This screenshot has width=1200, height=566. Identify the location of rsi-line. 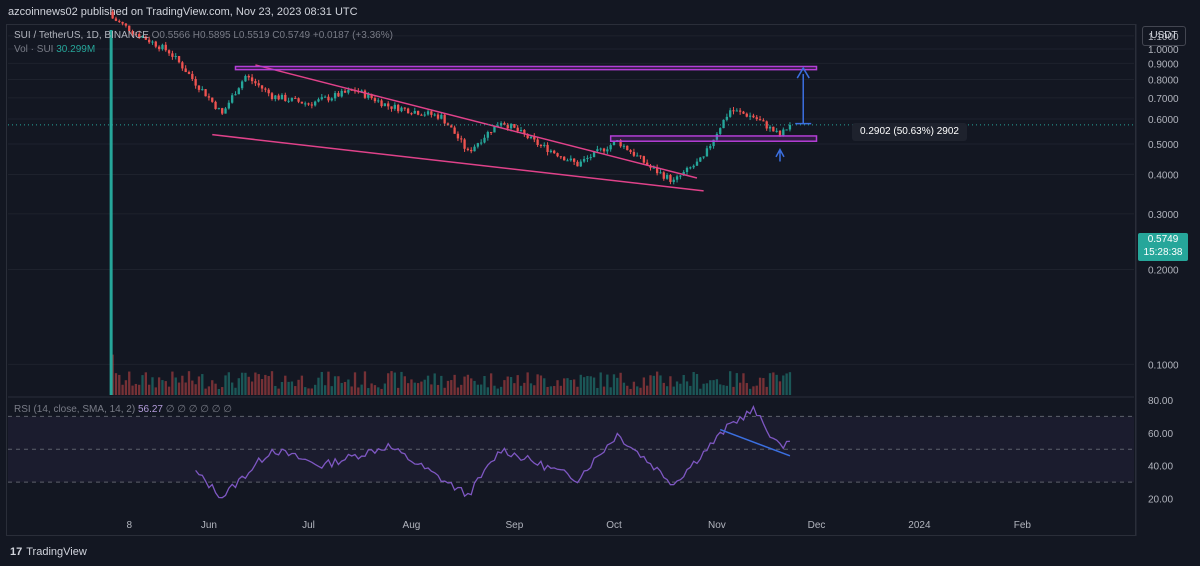
(492, 452).